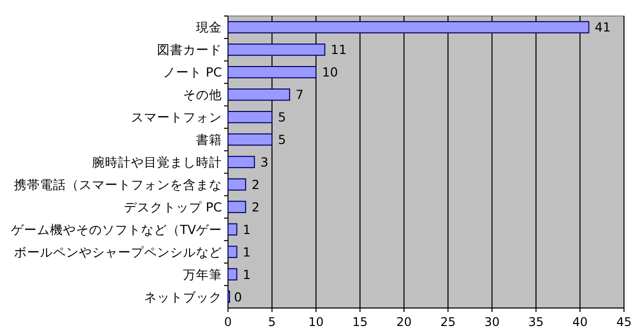 The image size is (640, 333). Describe the element at coordinates (116, 229) in the screenshot. I see `y-tick-label: ゲーム機やそのソフトなど（TVゲー` at that location.